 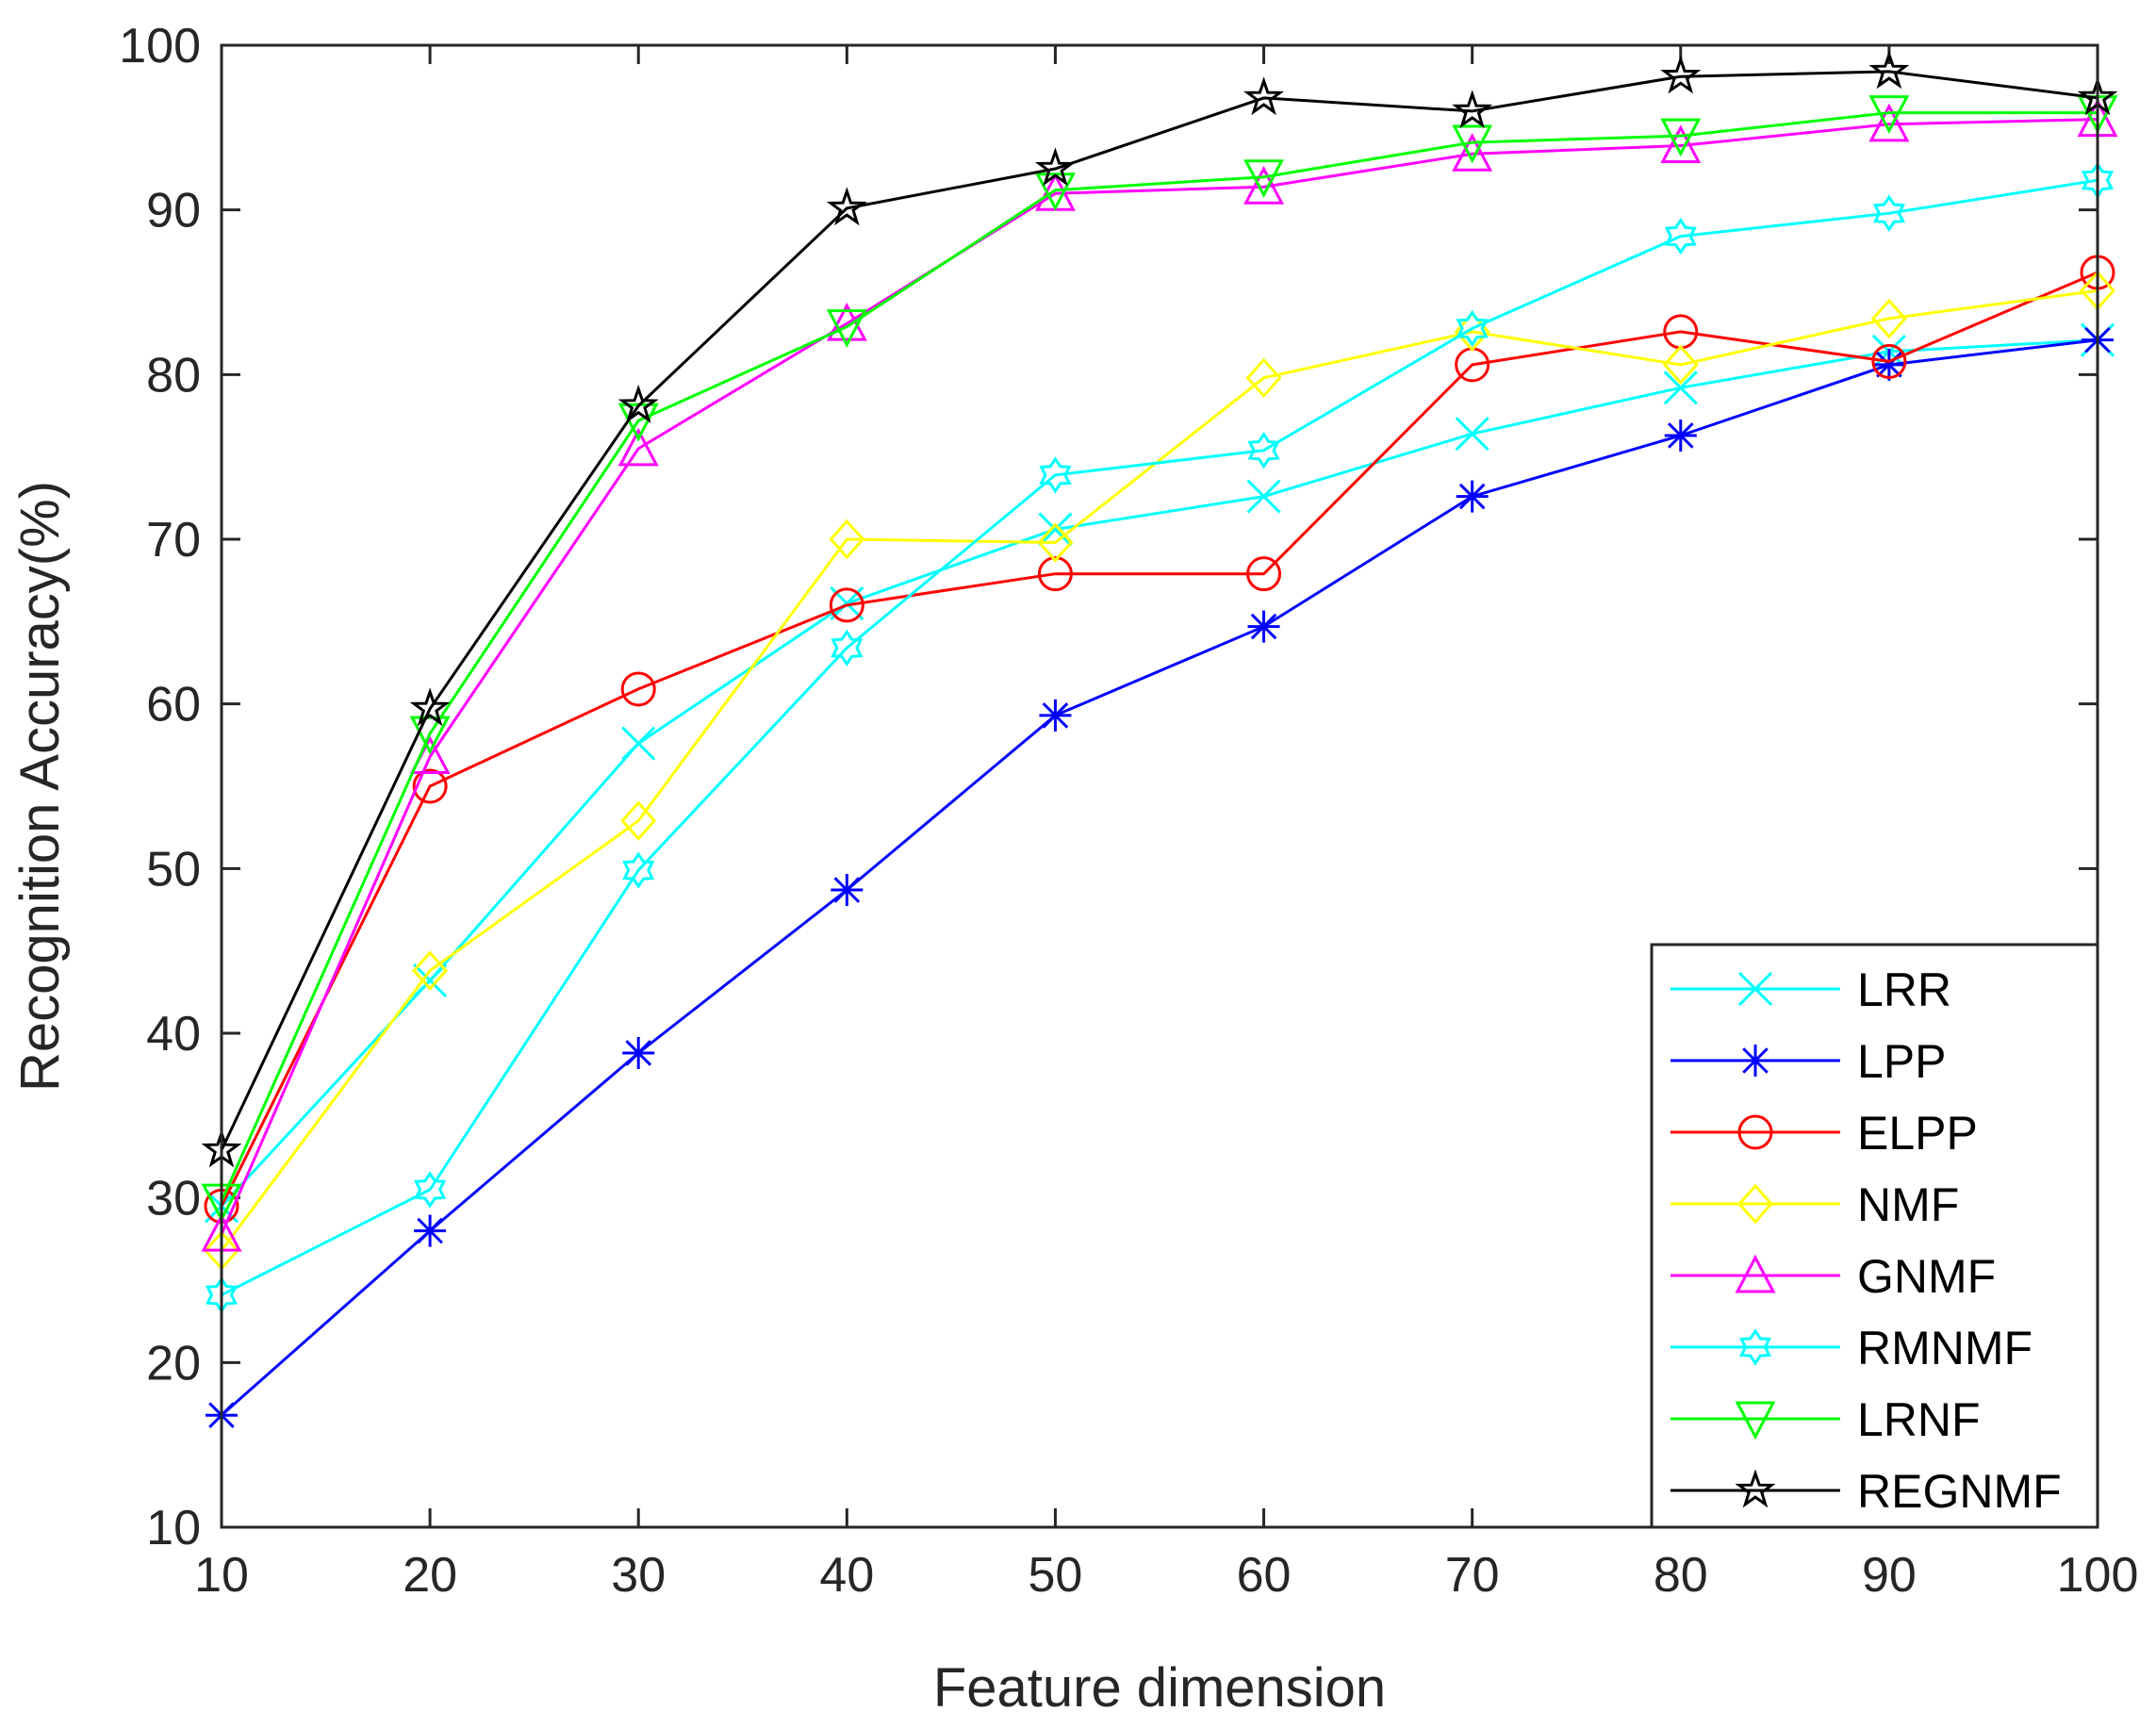 What do you see at coordinates (160, 46) in the screenshot?
I see `y-tick-label: 100` at bounding box center [160, 46].